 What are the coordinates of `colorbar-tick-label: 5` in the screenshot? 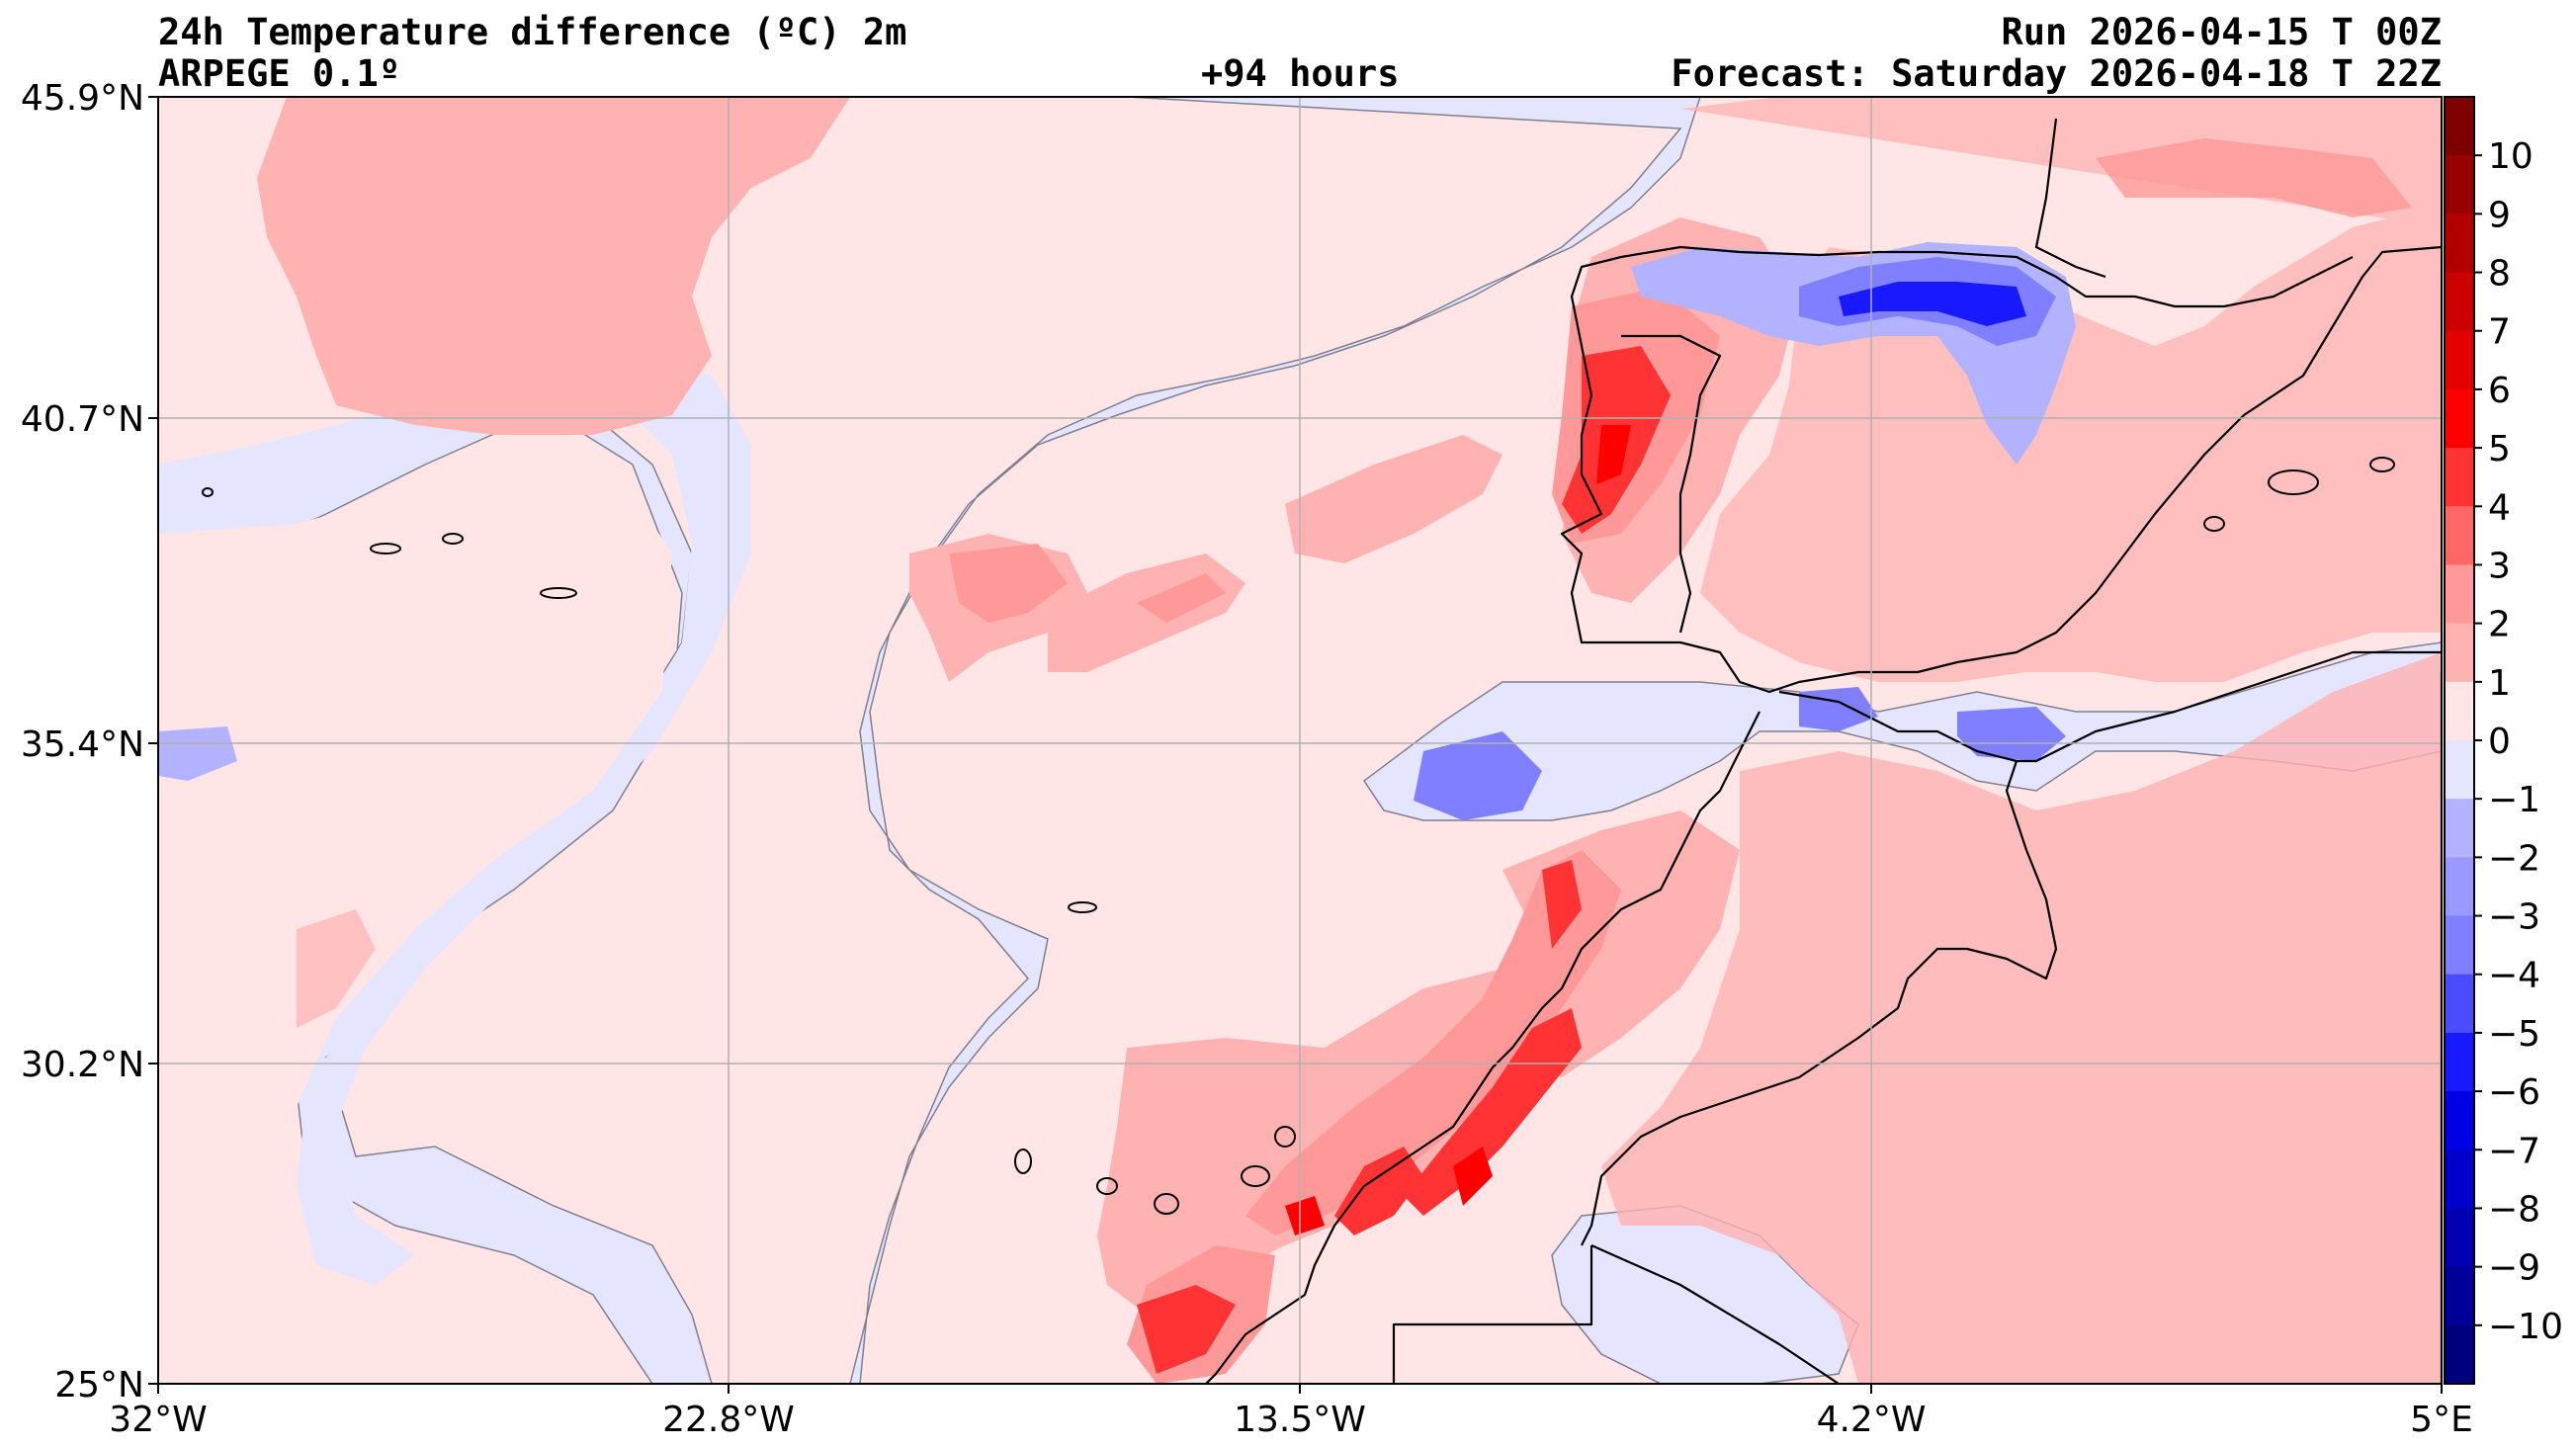 It's located at (2499, 449).